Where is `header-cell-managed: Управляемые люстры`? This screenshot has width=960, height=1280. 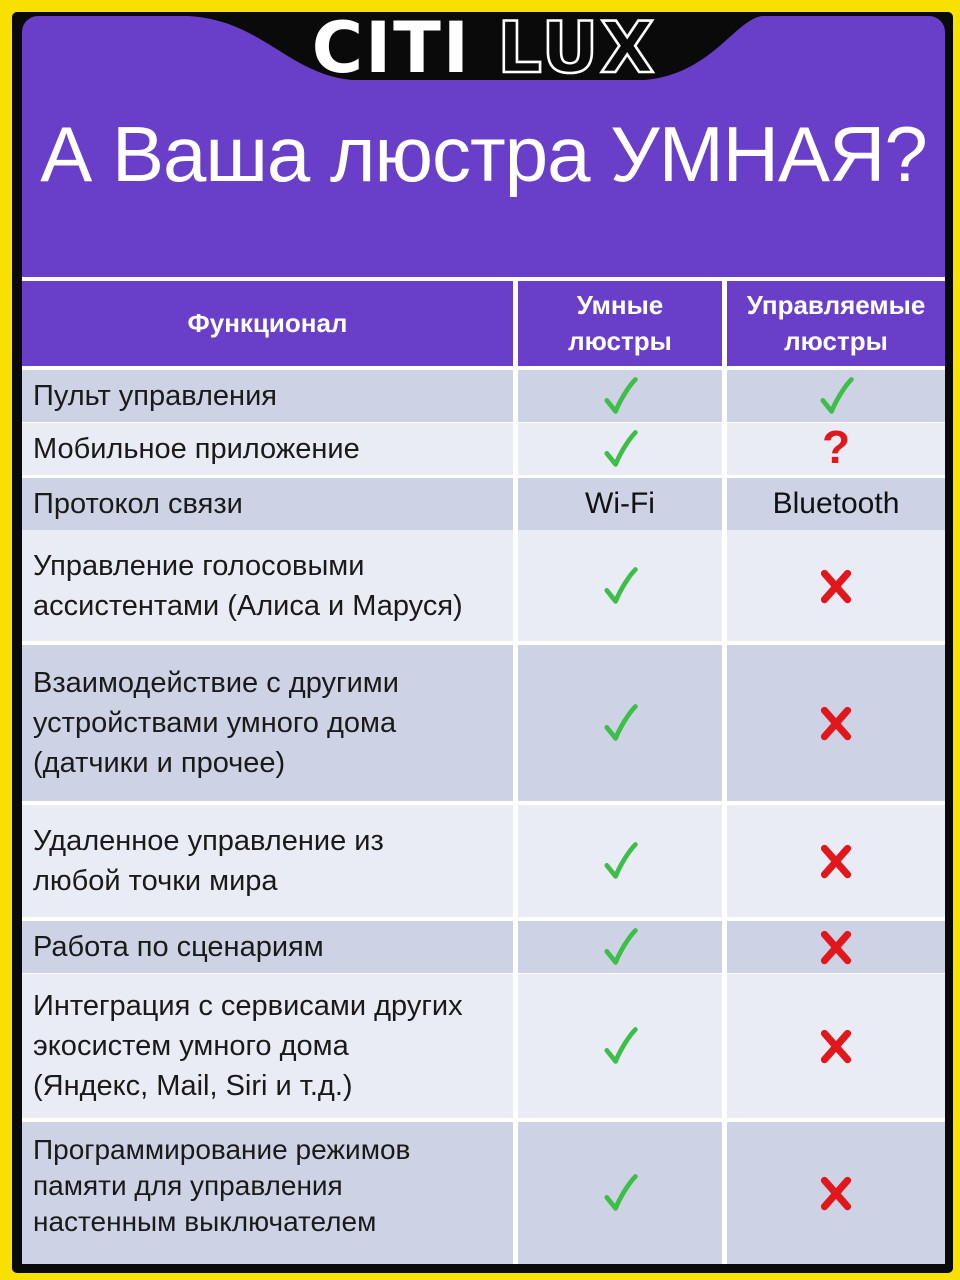 header-cell-managed: Управляемые люстры is located at coordinates (836, 323).